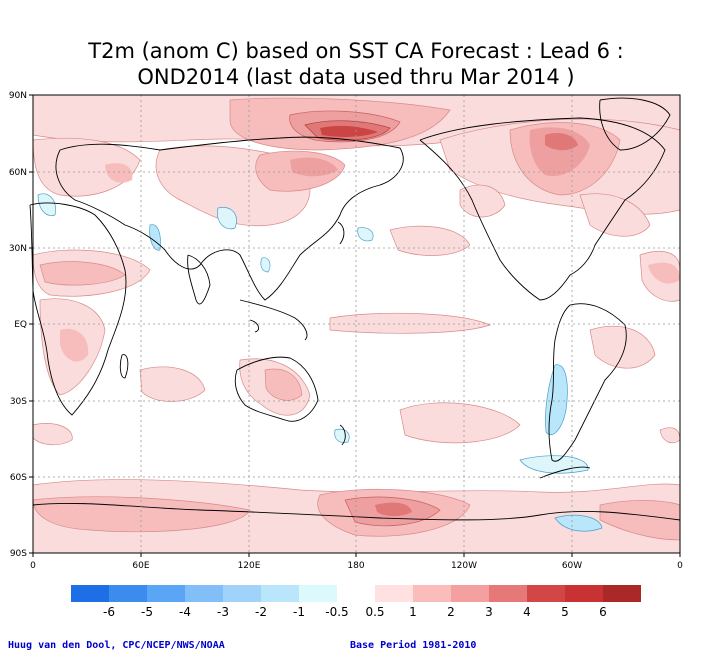 This screenshot has width=712, height=651. What do you see at coordinates (374, 612) in the screenshot?
I see `legend-label: 0.5` at bounding box center [374, 612].